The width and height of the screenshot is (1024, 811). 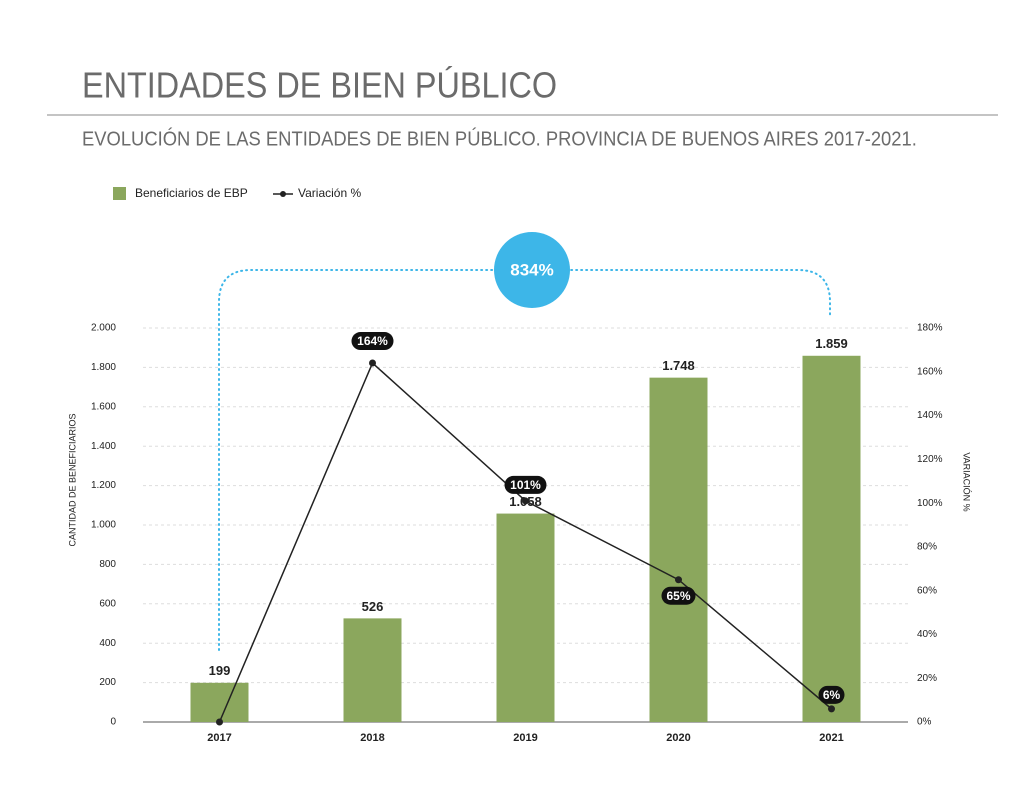 I want to click on x-tick-label: 2020, so click(x=678, y=738).